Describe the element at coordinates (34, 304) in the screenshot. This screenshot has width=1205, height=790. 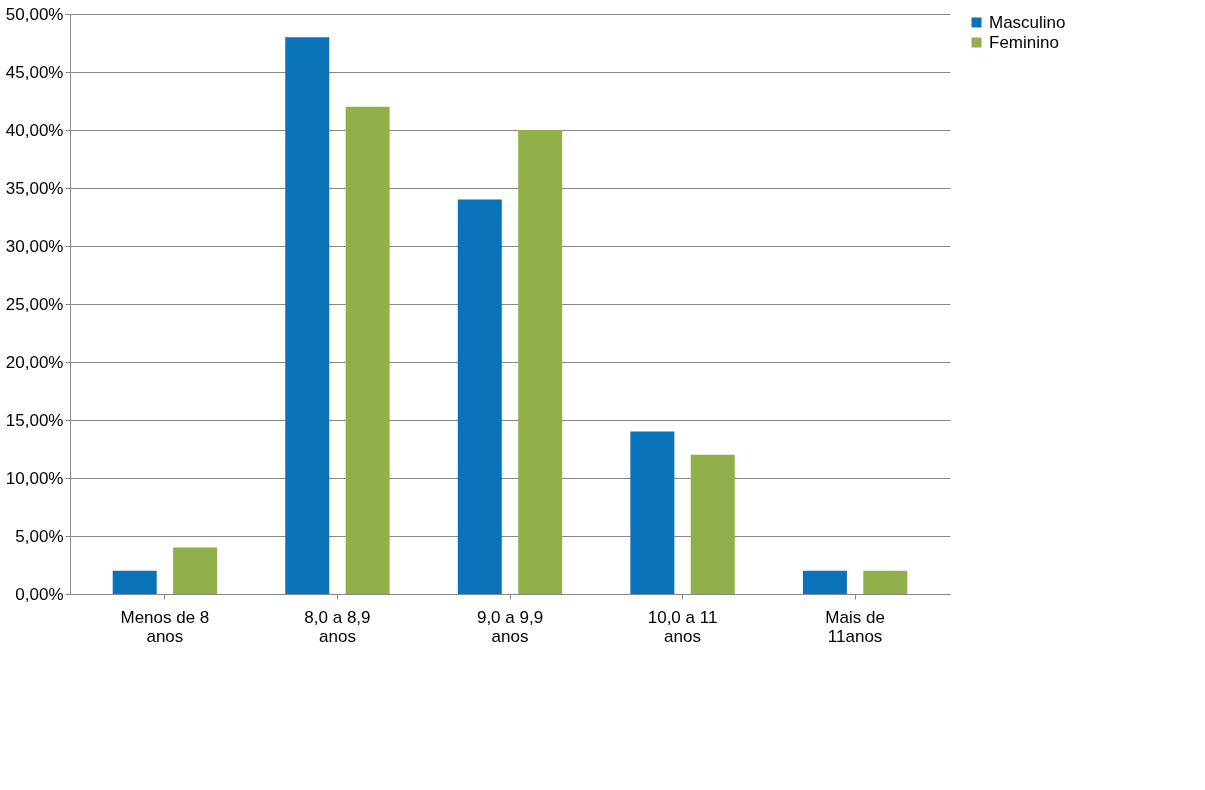
I see `y-tick-label: 25,00%` at that location.